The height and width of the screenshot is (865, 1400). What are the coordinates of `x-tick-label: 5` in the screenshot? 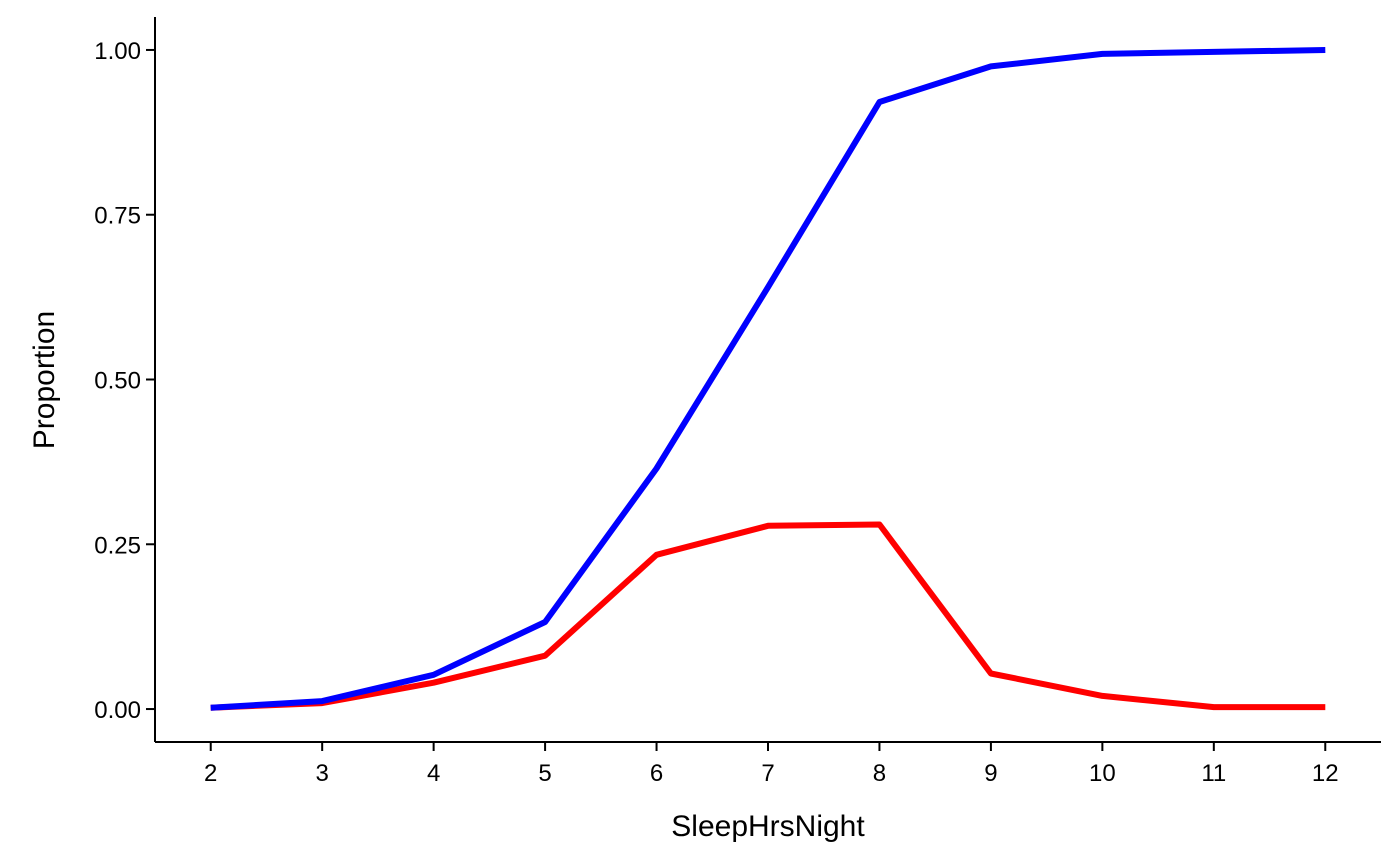 It's located at (544, 773).